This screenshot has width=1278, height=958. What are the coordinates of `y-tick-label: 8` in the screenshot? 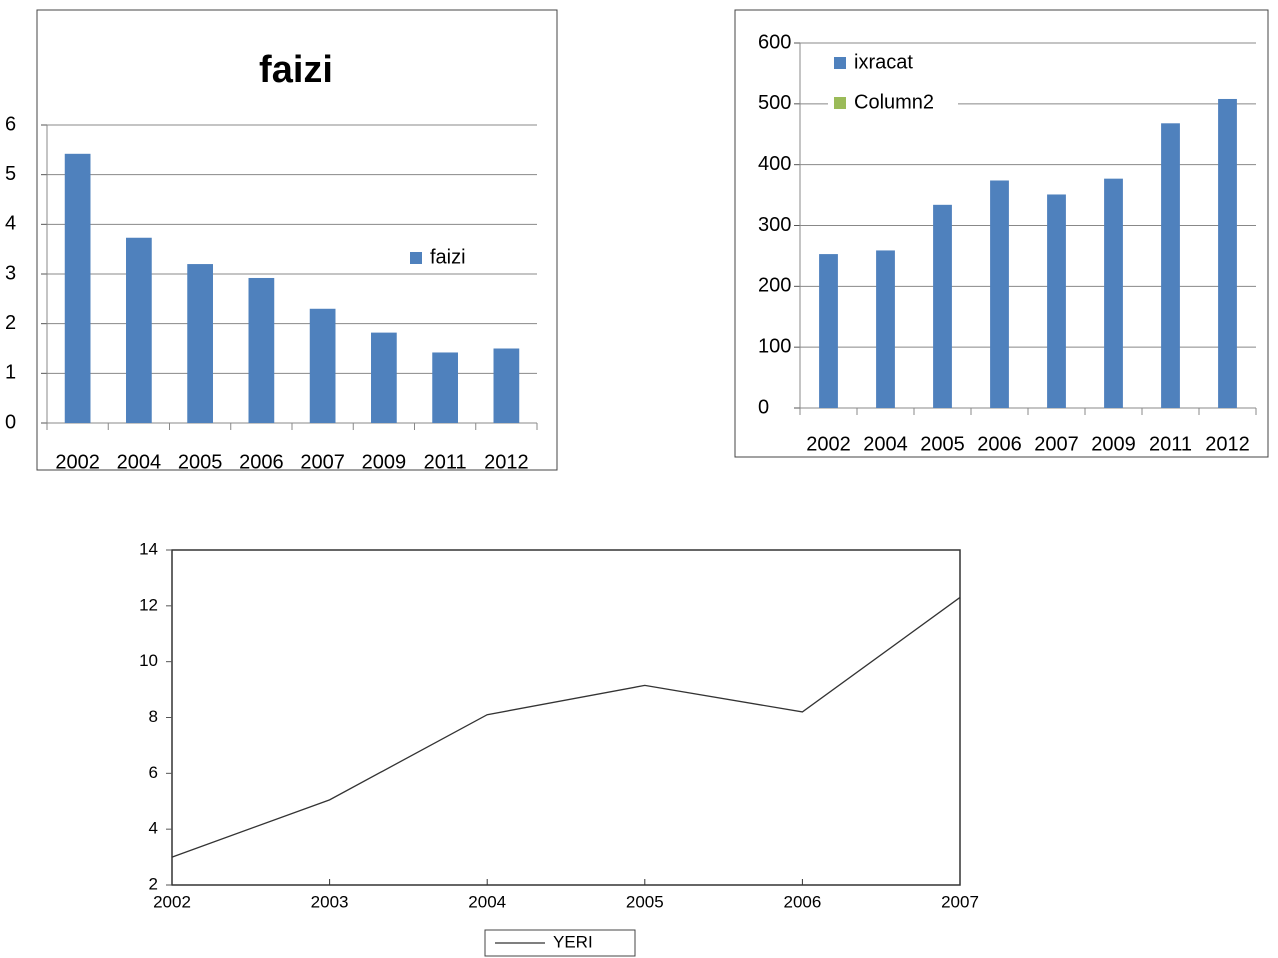 It's located at (153, 716).